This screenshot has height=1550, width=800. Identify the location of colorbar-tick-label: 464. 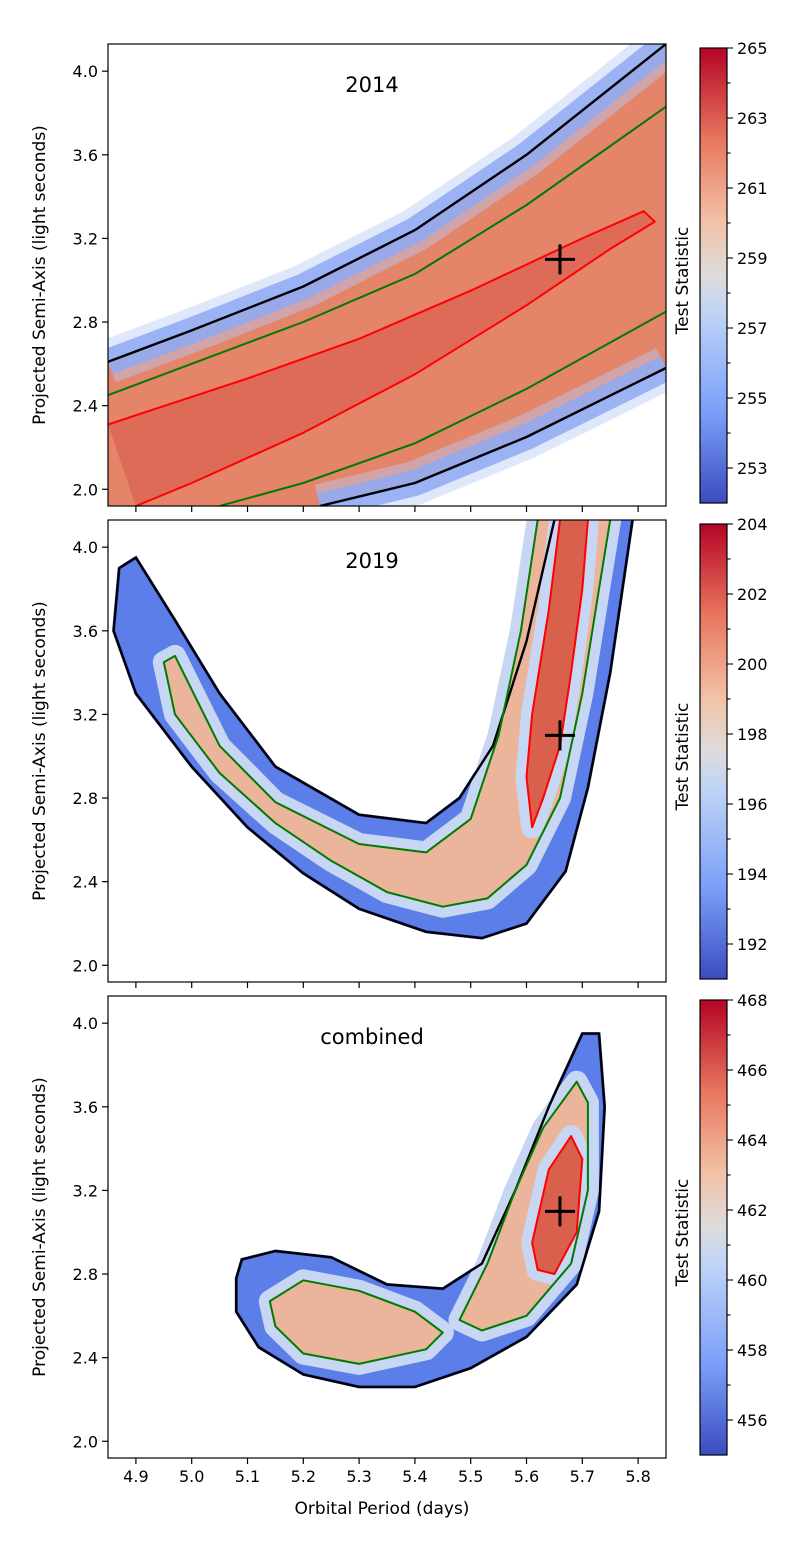
(752, 1140).